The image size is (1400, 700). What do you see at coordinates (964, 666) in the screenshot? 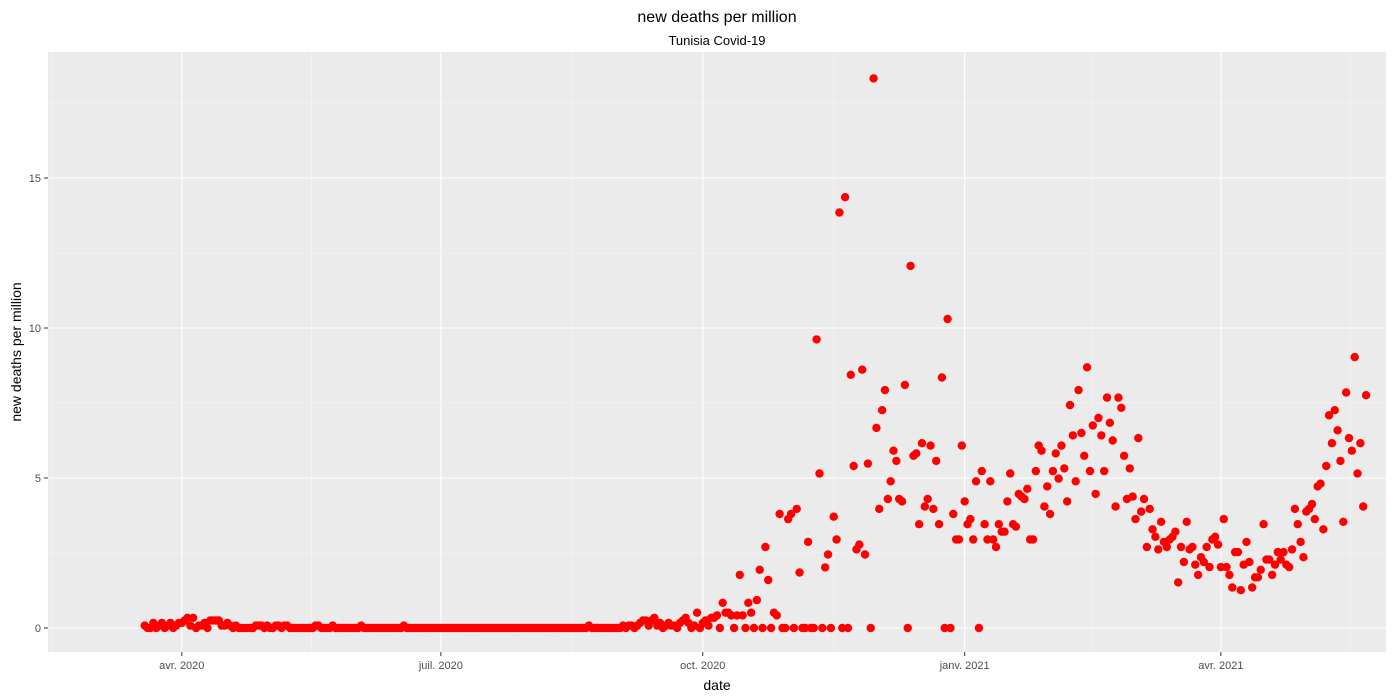
I see `x-tick-label: janv. 2021` at bounding box center [964, 666].